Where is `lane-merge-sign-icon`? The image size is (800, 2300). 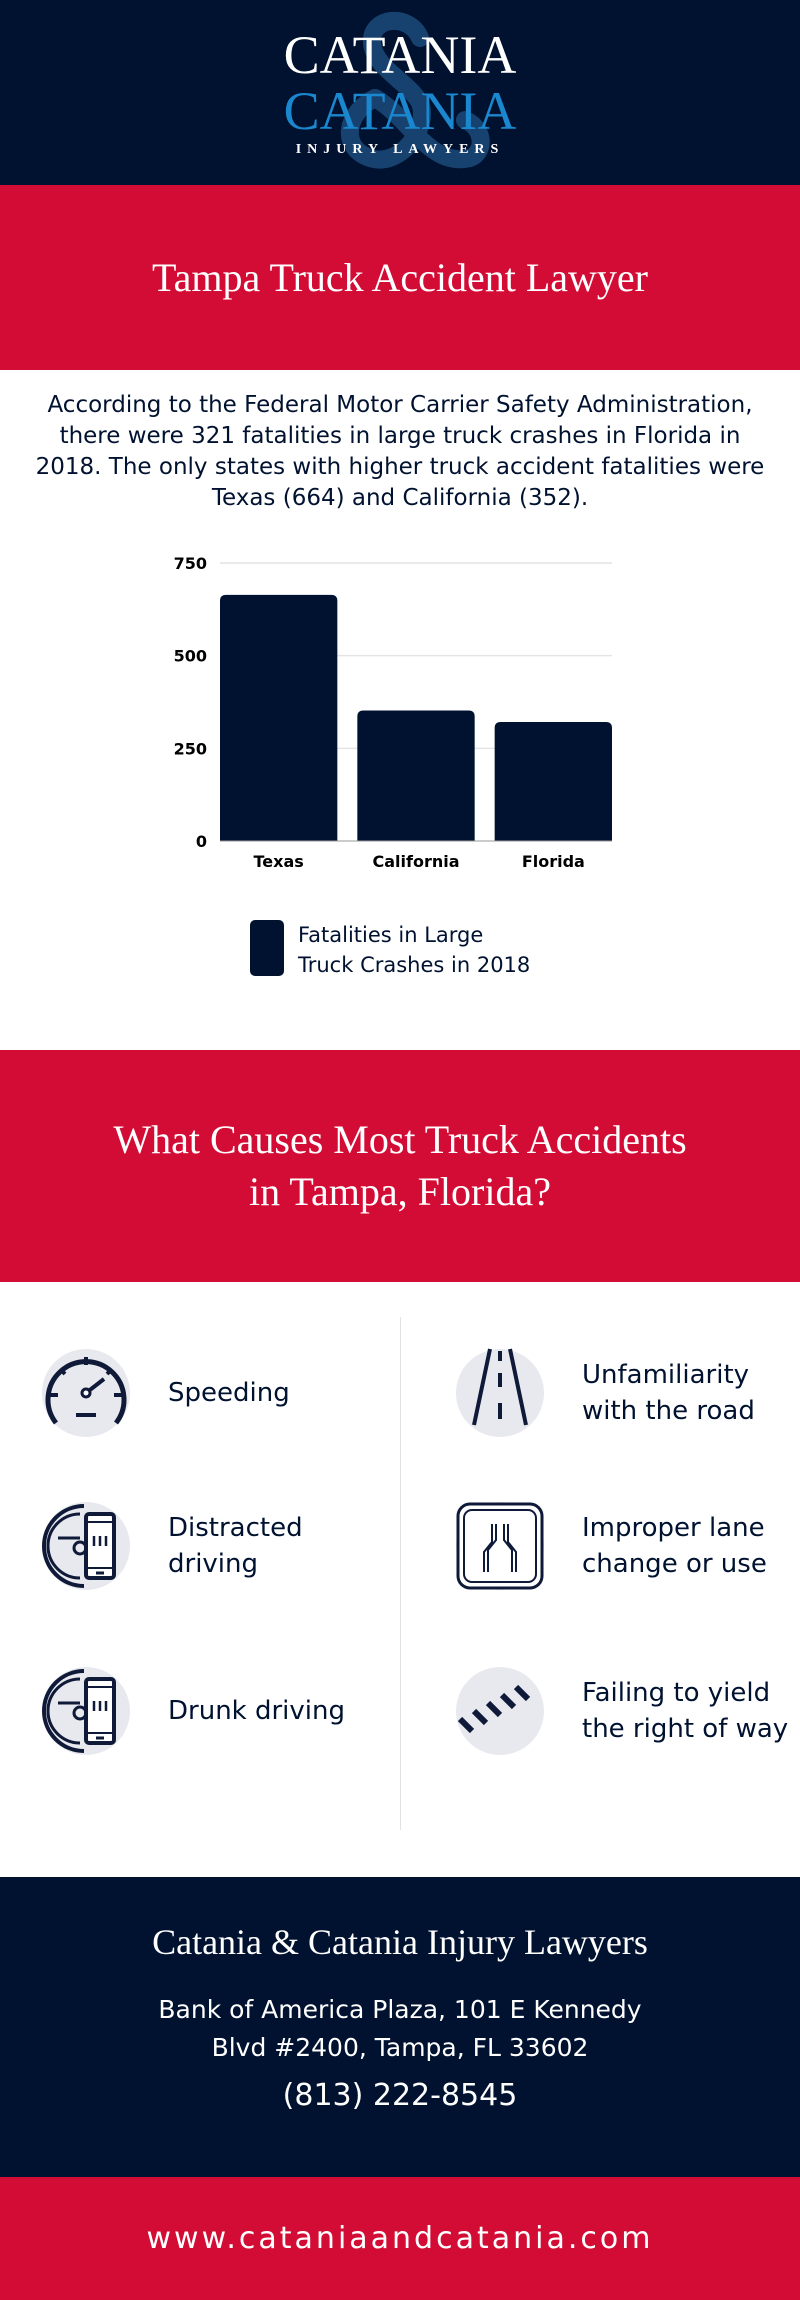 lane-merge-sign-icon is located at coordinates (500, 1546).